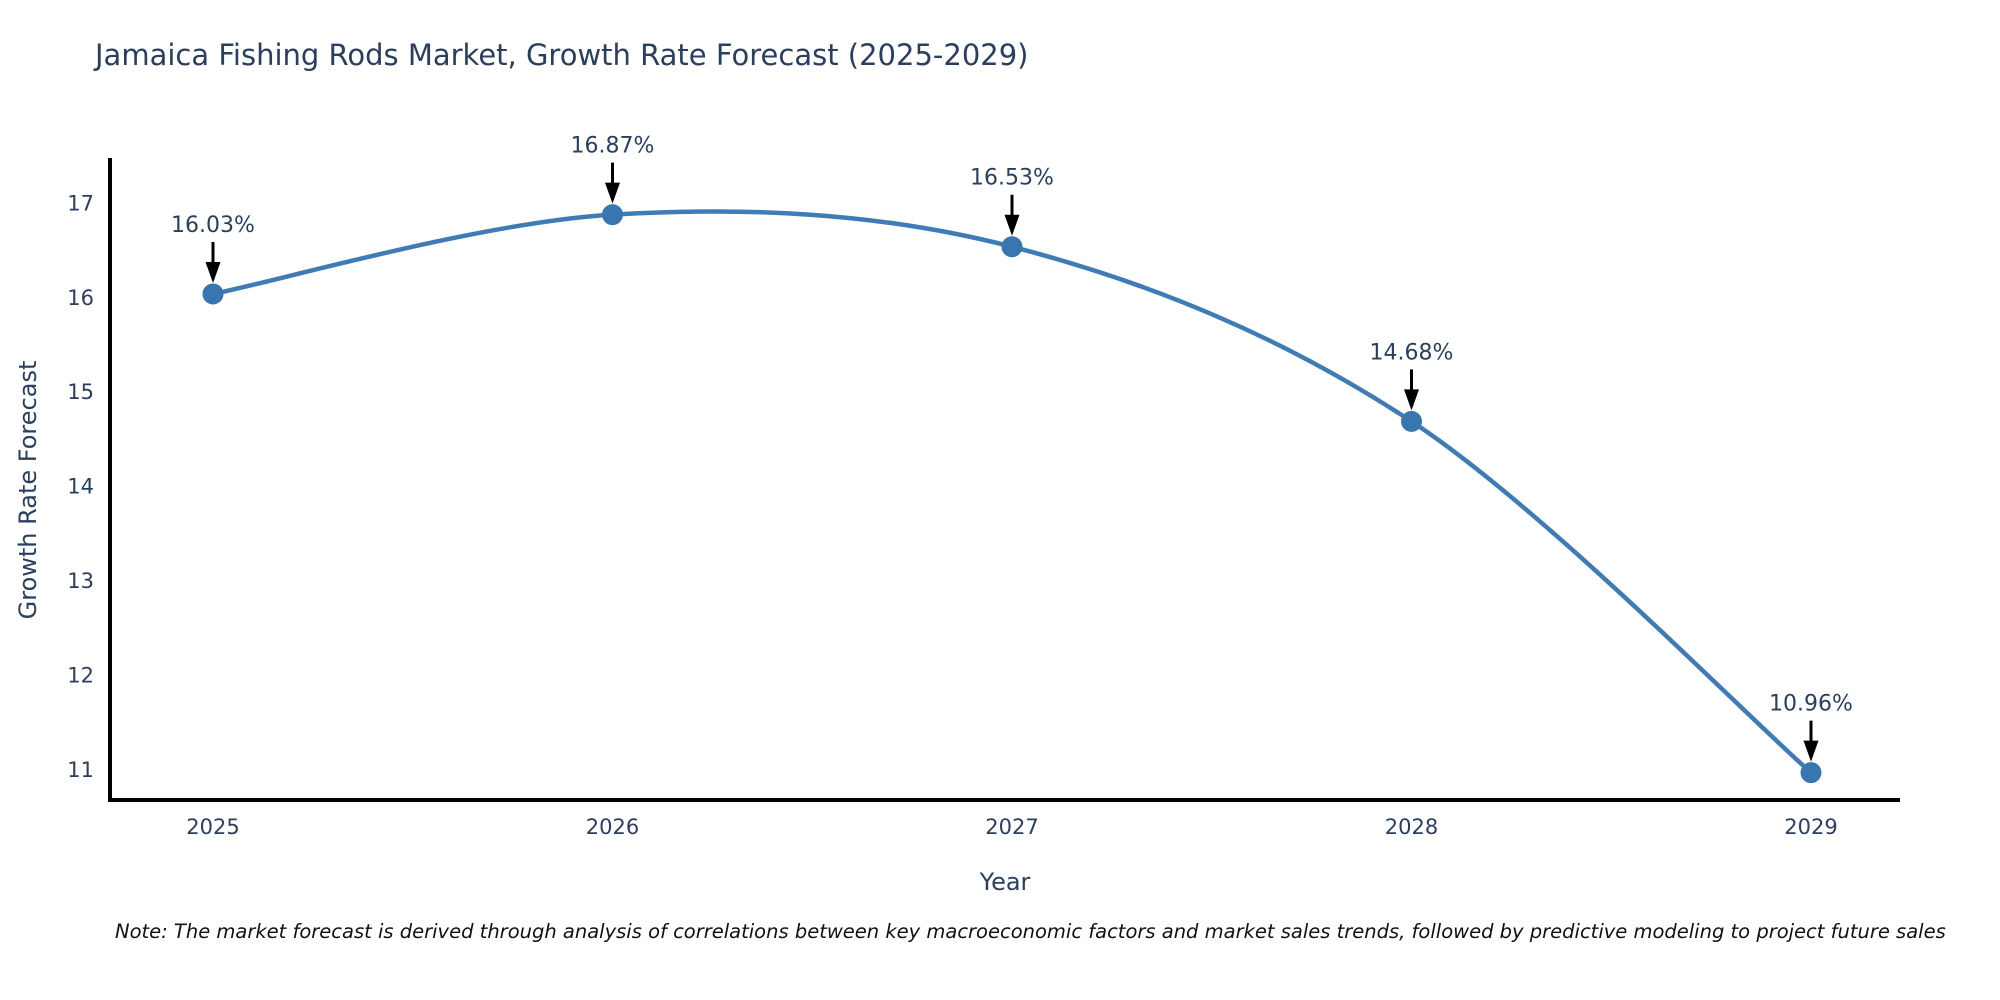  Describe the element at coordinates (212, 827) in the screenshot. I see `x-tick-label: 2025` at that location.